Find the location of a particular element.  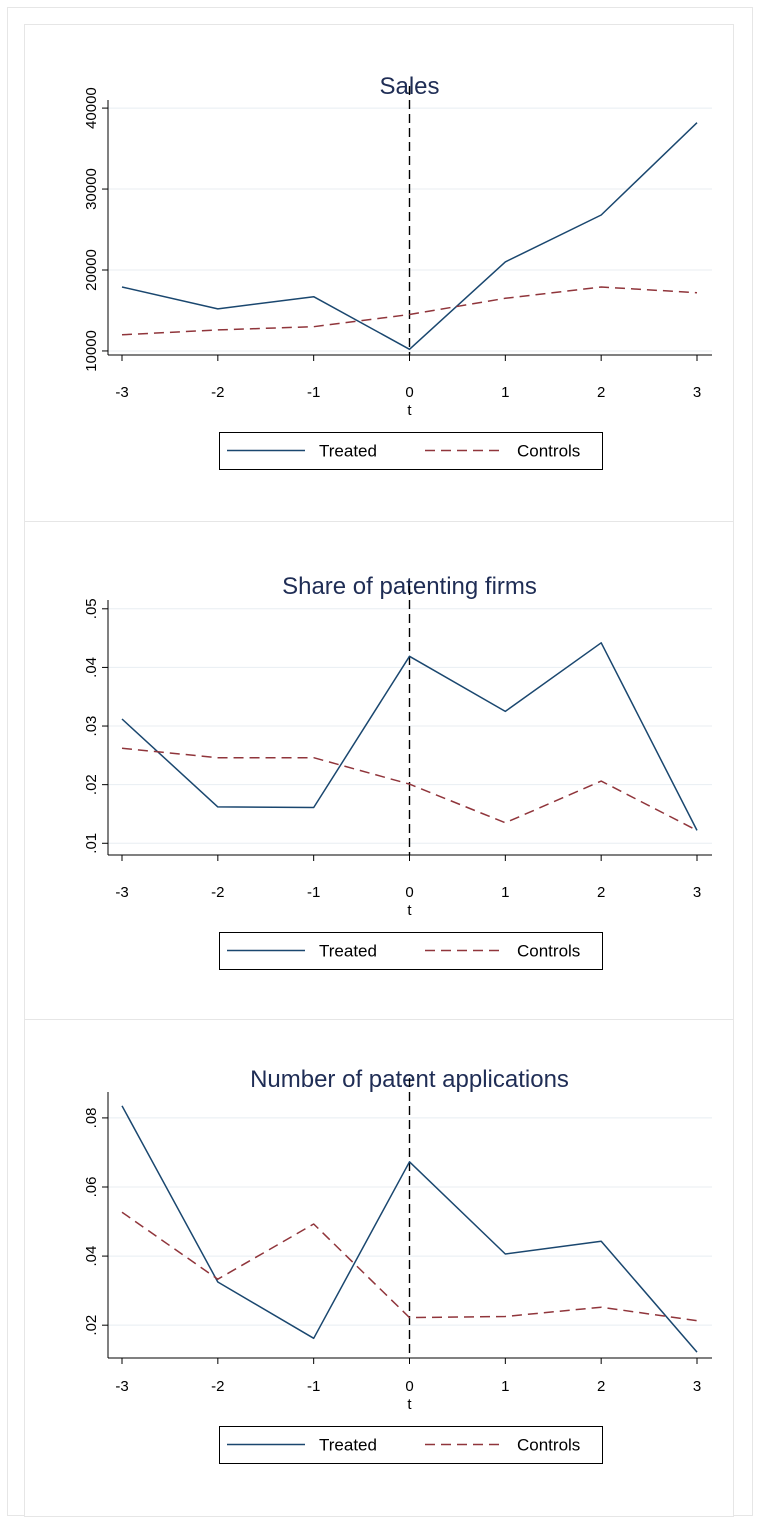

y-tick-label: .06 is located at coordinates (91, 1187).